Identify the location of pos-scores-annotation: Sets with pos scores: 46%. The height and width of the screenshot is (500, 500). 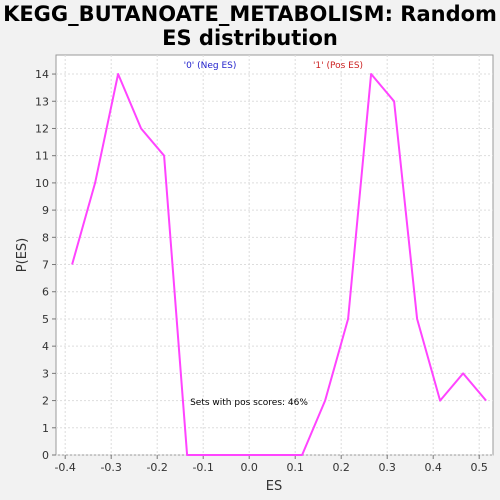
(249, 403).